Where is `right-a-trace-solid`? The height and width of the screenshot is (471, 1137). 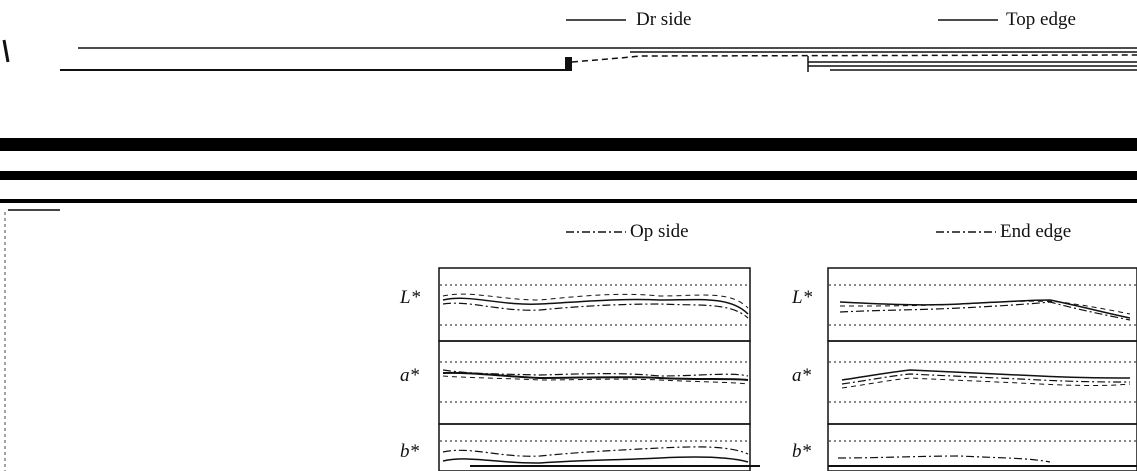
right-a-trace-solid is located at coordinates (986, 375).